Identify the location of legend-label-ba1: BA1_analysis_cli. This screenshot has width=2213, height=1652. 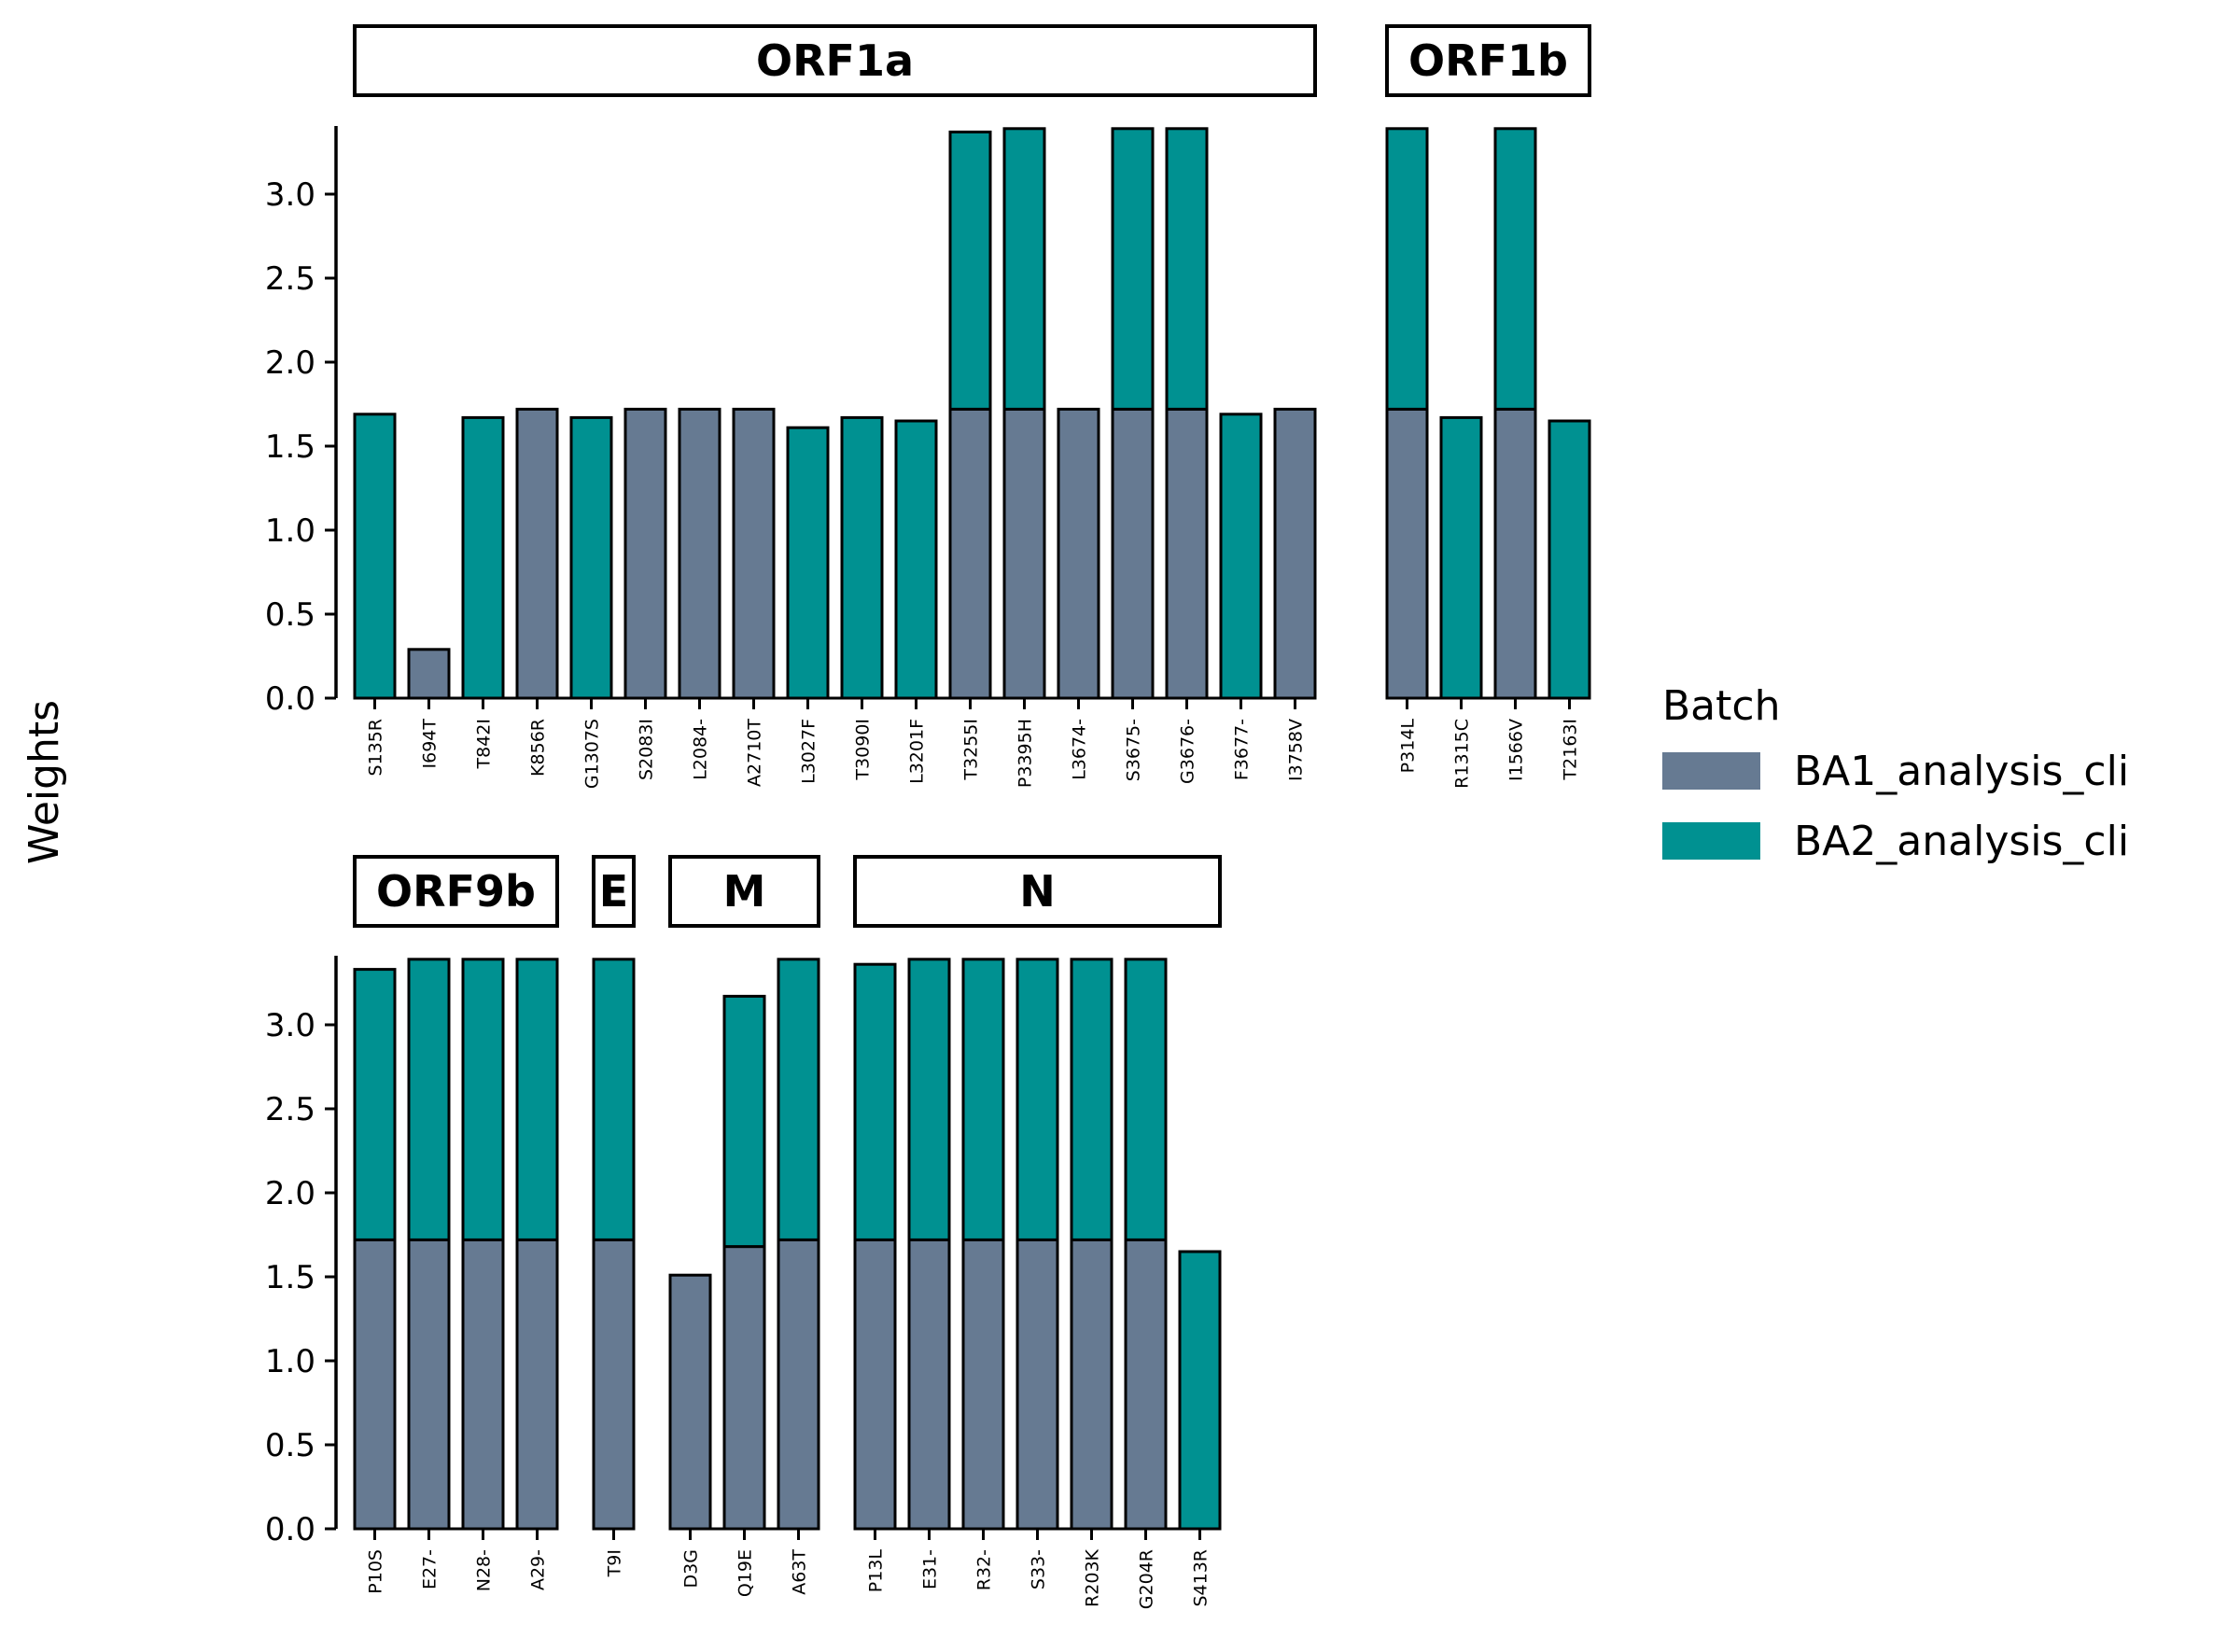
(1961, 771).